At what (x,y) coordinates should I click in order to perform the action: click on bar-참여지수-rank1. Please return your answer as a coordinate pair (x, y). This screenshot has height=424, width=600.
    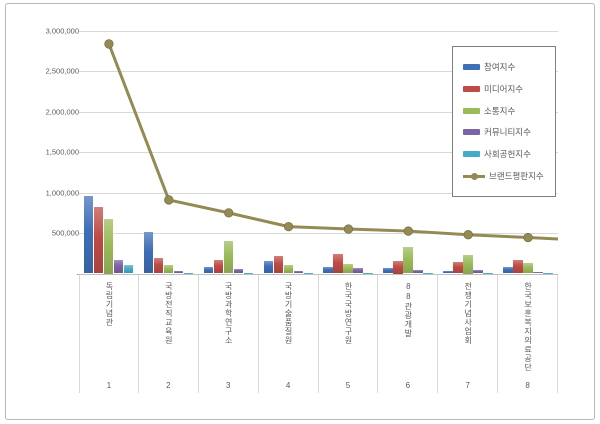
    Looking at the image, I should click on (88, 234).